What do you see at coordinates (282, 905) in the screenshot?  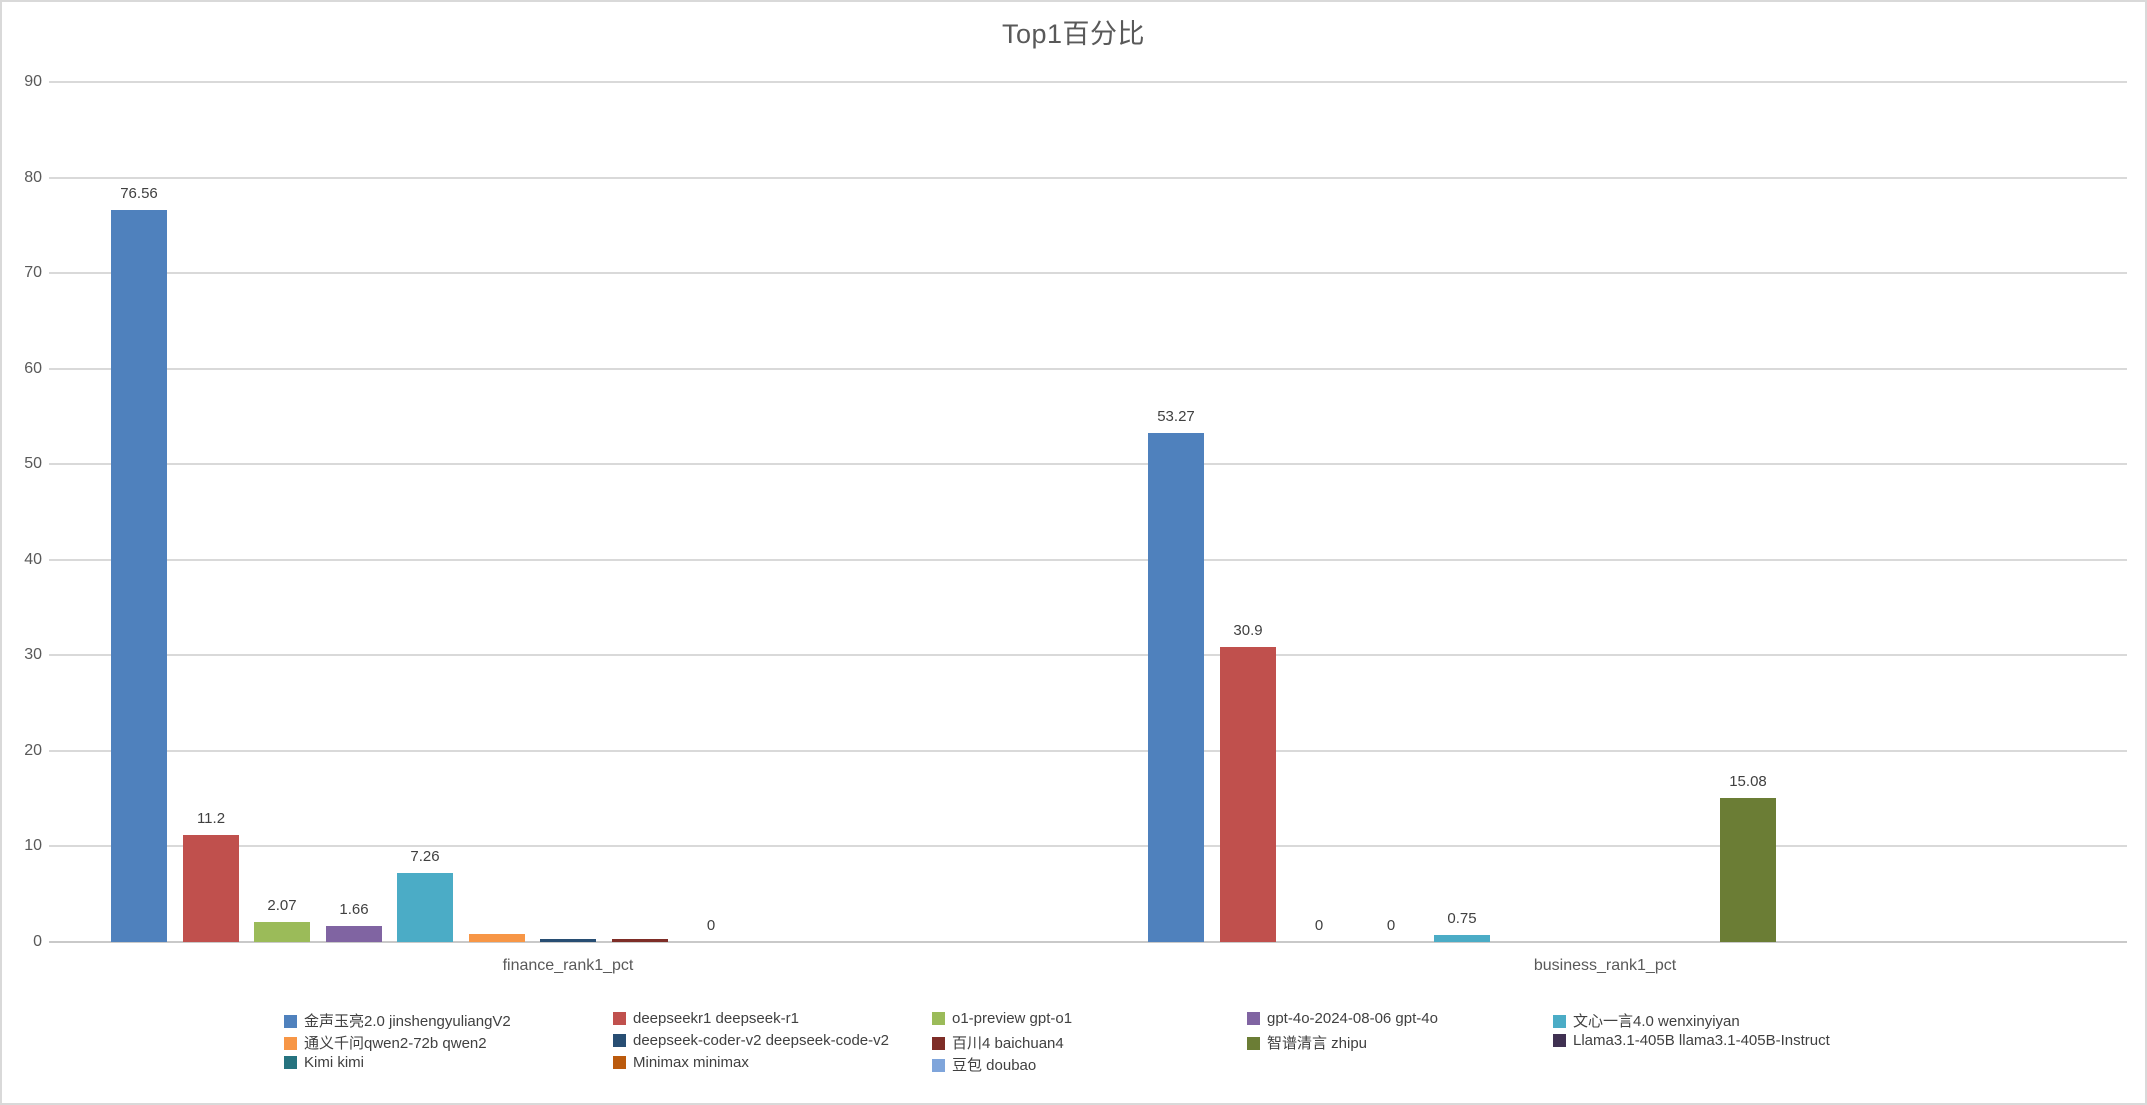 I see `bar-value-label: 2.07` at bounding box center [282, 905].